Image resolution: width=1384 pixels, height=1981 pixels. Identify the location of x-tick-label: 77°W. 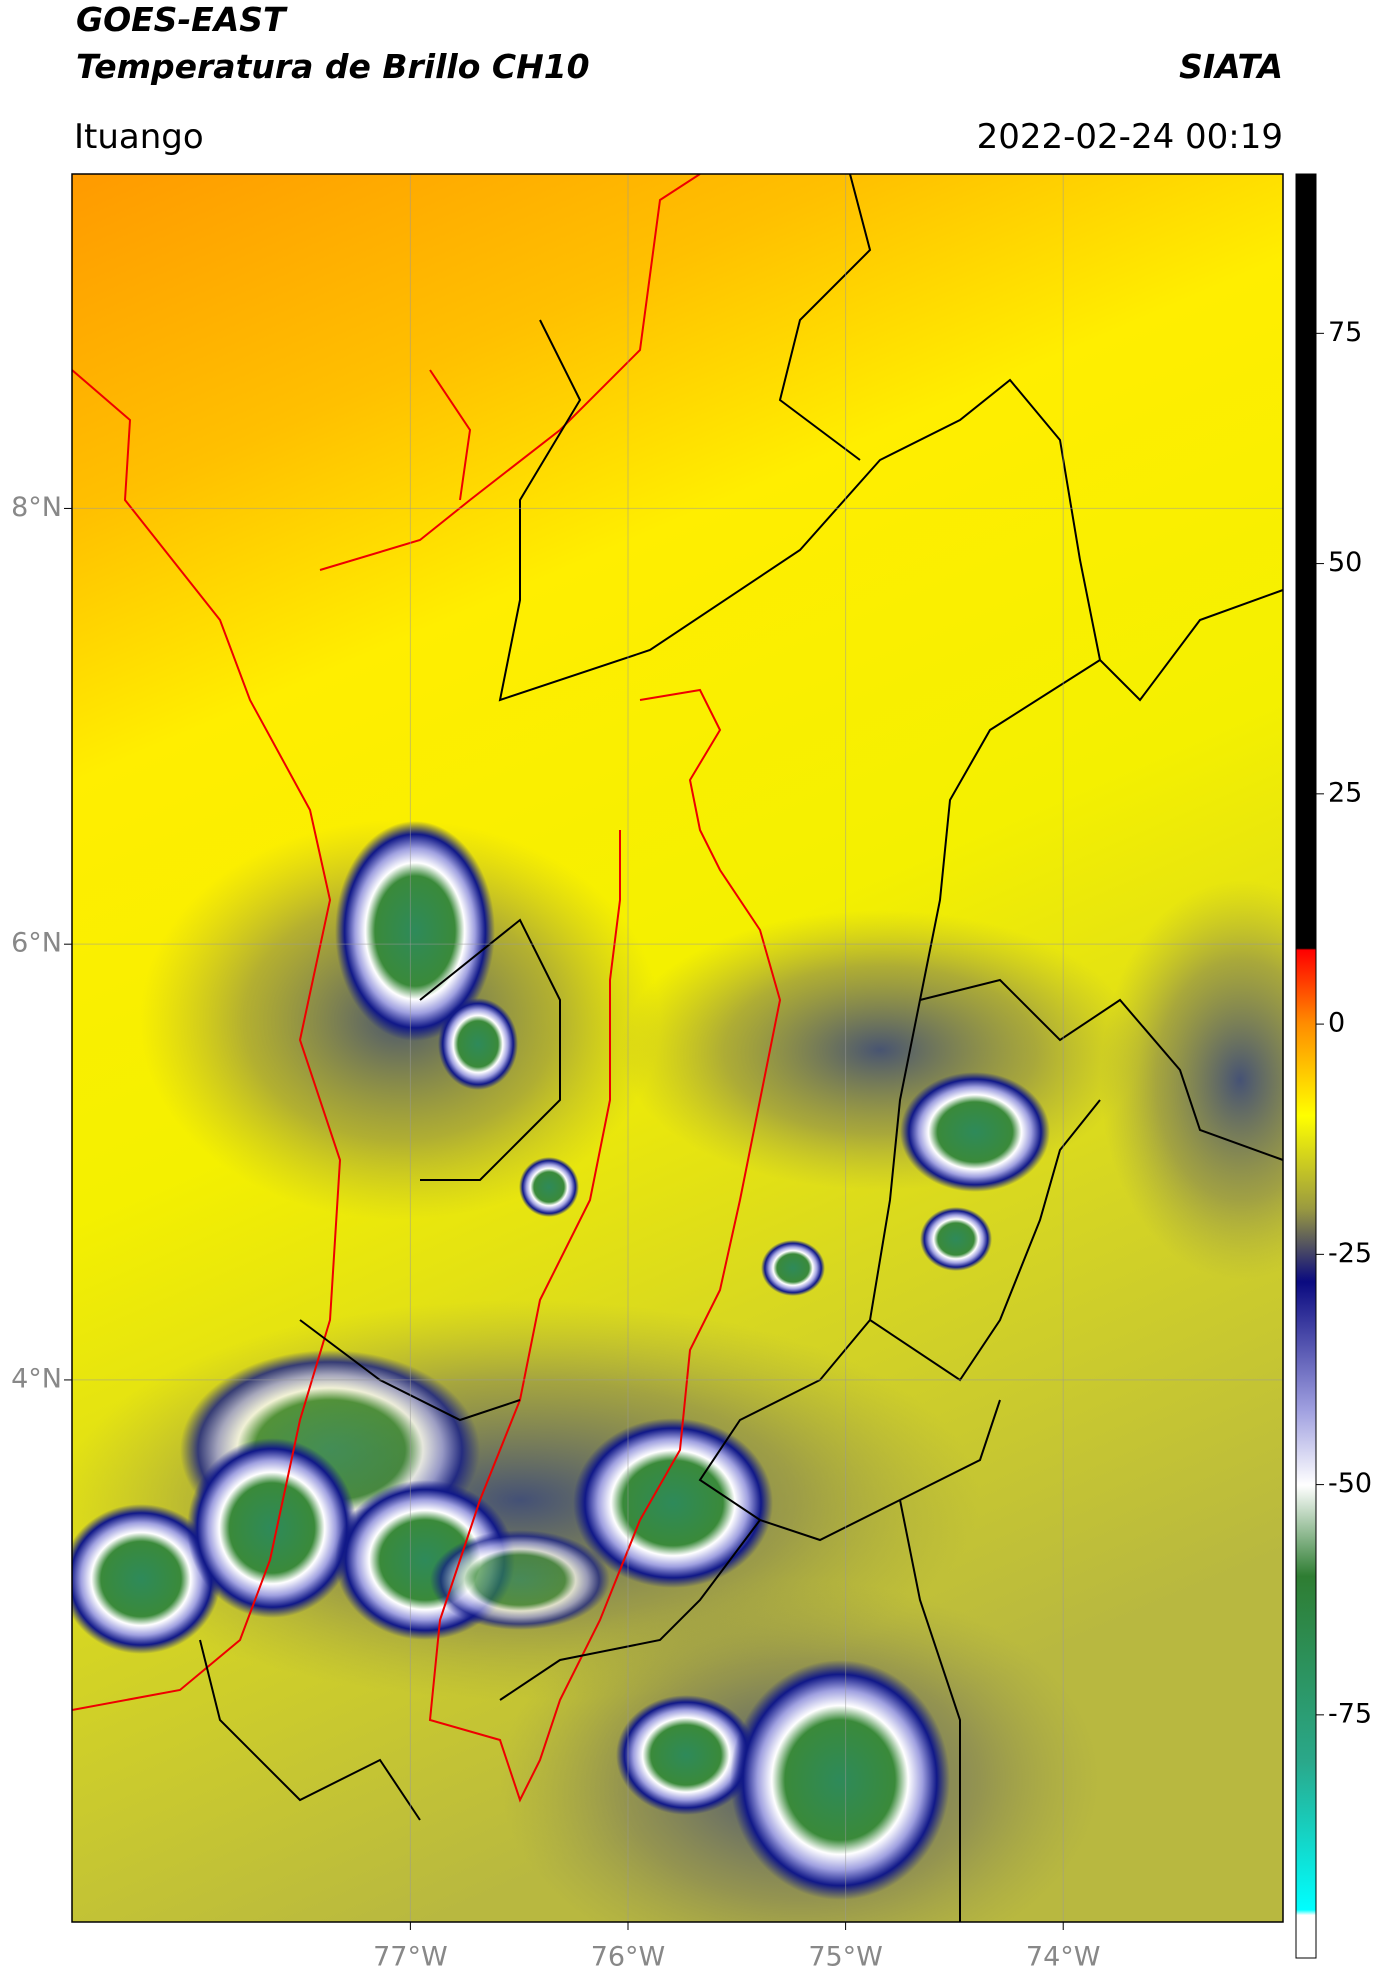
(410, 1957).